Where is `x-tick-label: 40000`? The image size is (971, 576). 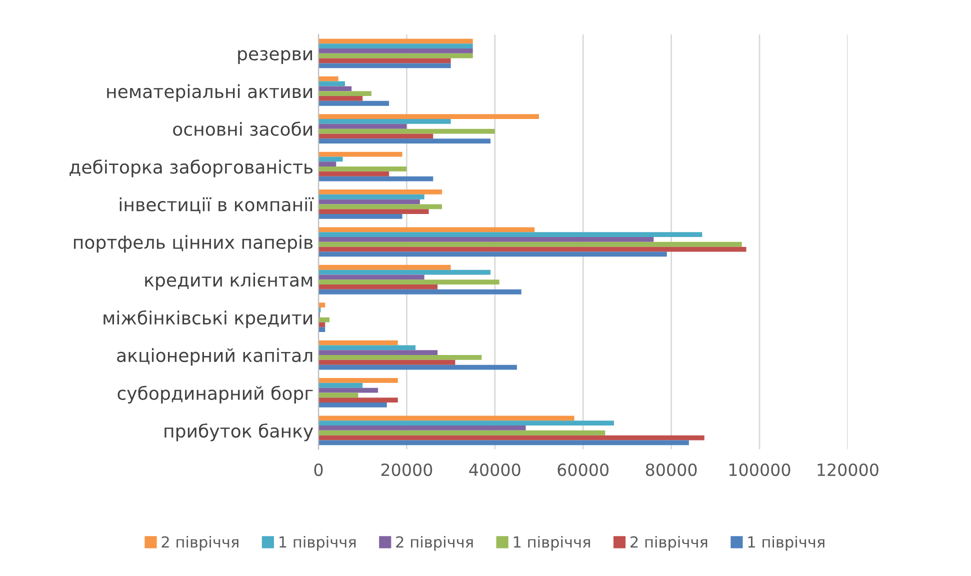 x-tick-label: 40000 is located at coordinates (494, 469).